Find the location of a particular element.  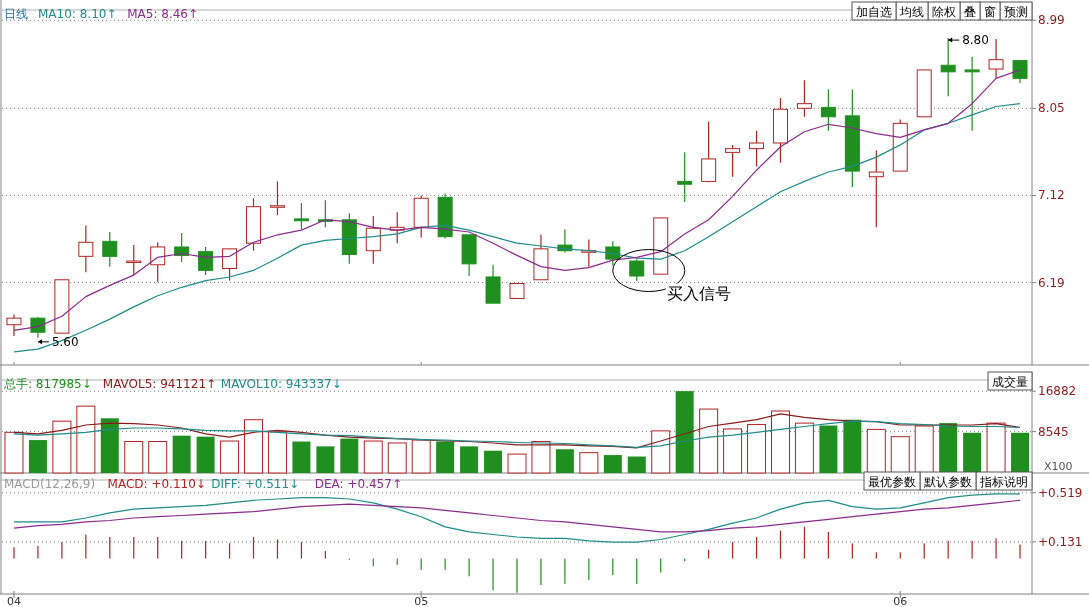

y-tick-label: +0.131 is located at coordinates (1060, 541).